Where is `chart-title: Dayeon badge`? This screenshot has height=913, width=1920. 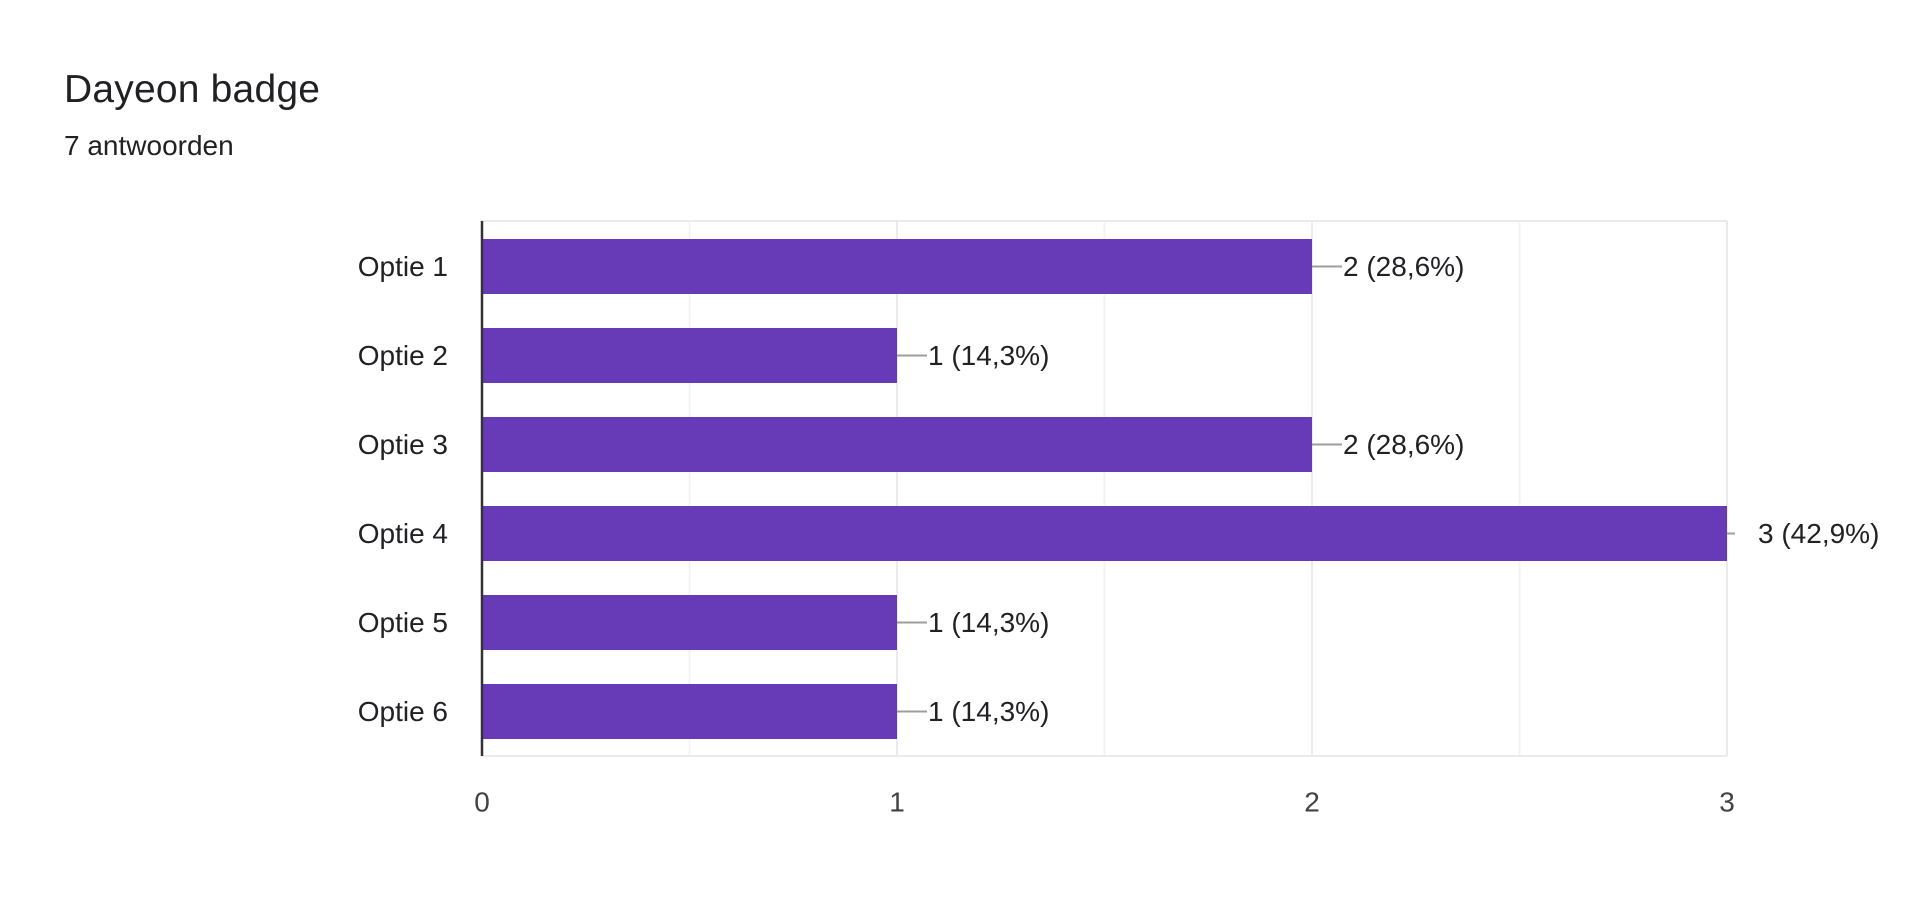
chart-title: Dayeon badge is located at coordinates (192, 89).